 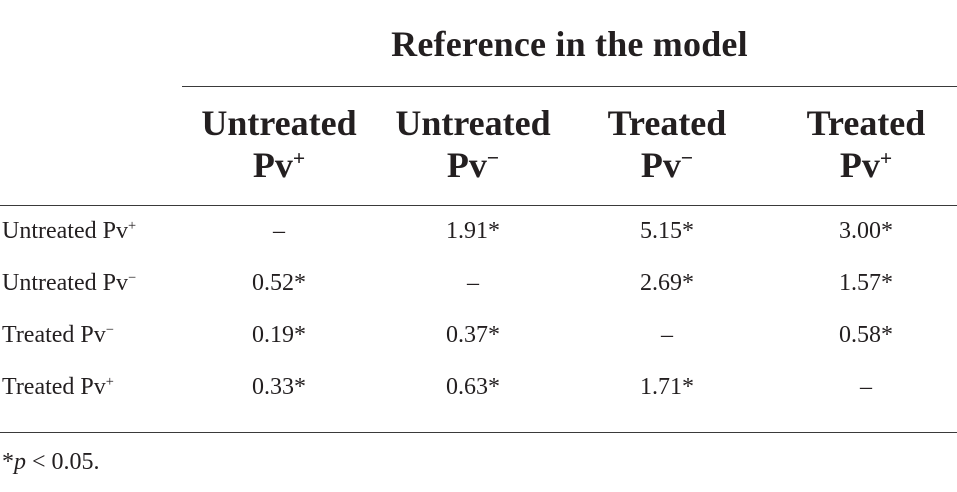 What do you see at coordinates (667, 283) in the screenshot?
I see `table-cell: 2.69*` at bounding box center [667, 283].